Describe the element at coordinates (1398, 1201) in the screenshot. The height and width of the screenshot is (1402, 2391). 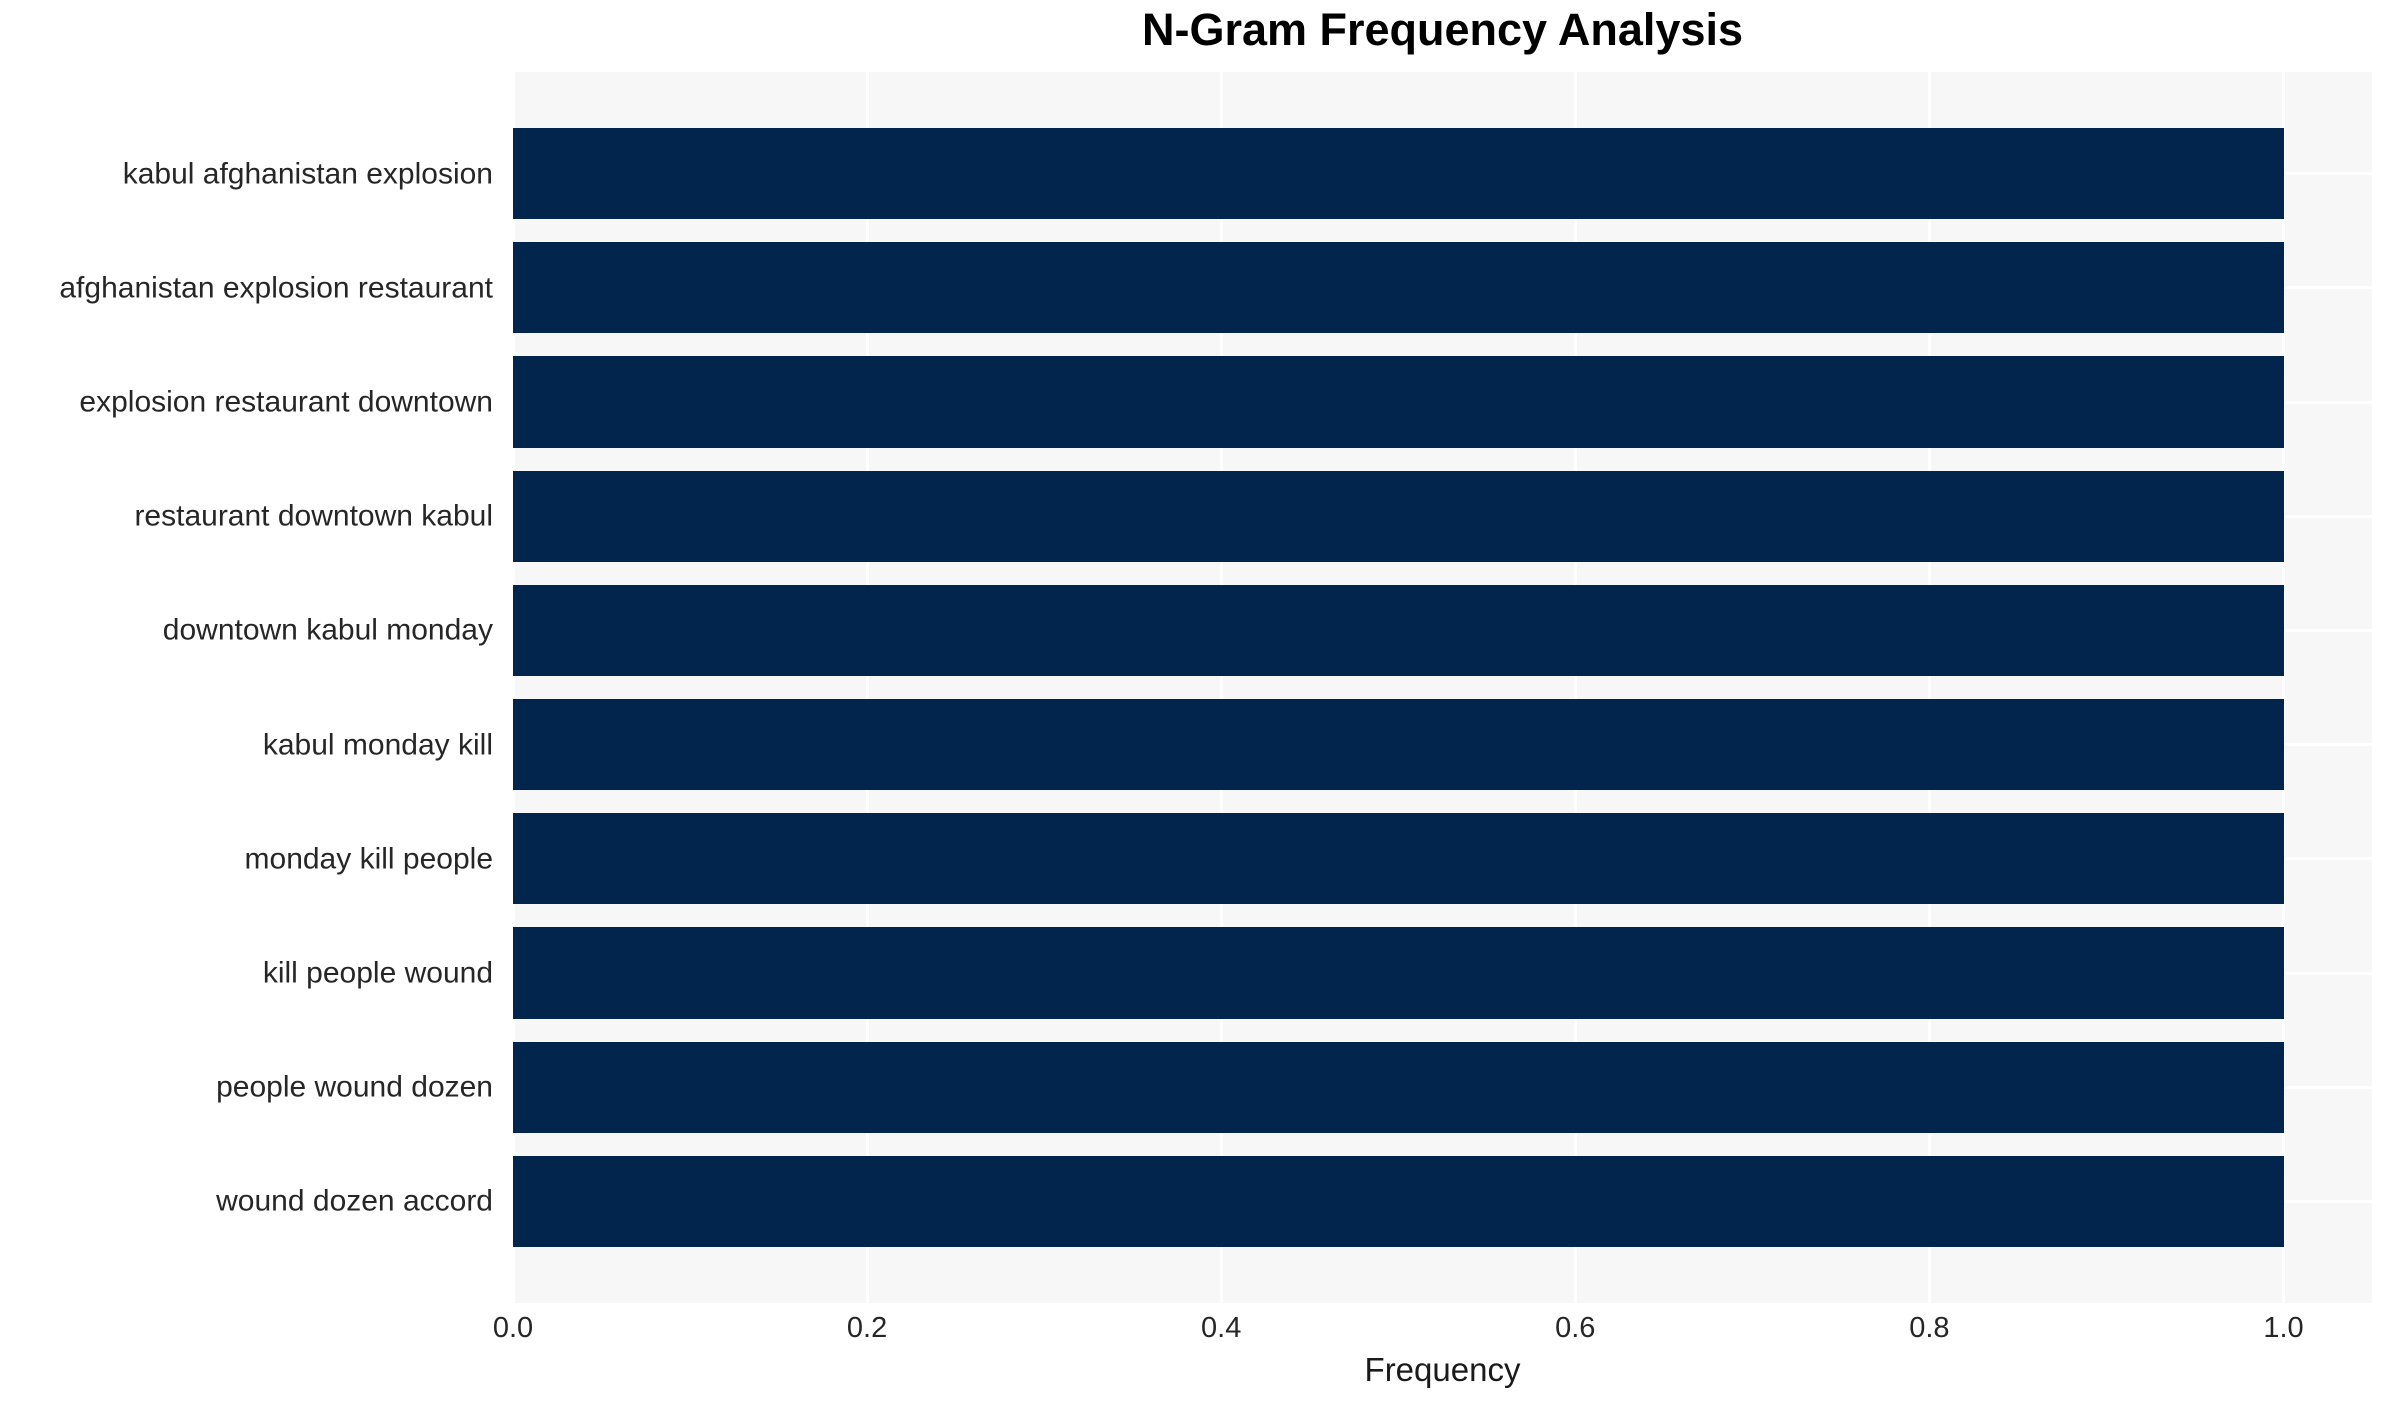
I see `bar-wound-dozen-accord` at that location.